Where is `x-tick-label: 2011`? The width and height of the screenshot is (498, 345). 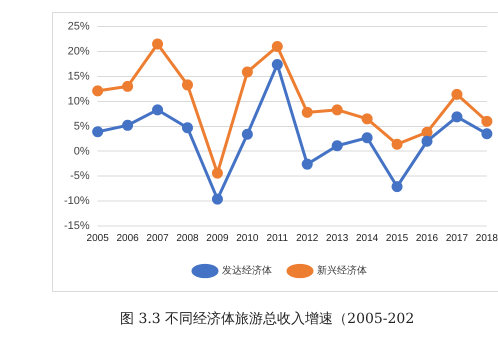
x-tick-label: 2011 is located at coordinates (277, 238).